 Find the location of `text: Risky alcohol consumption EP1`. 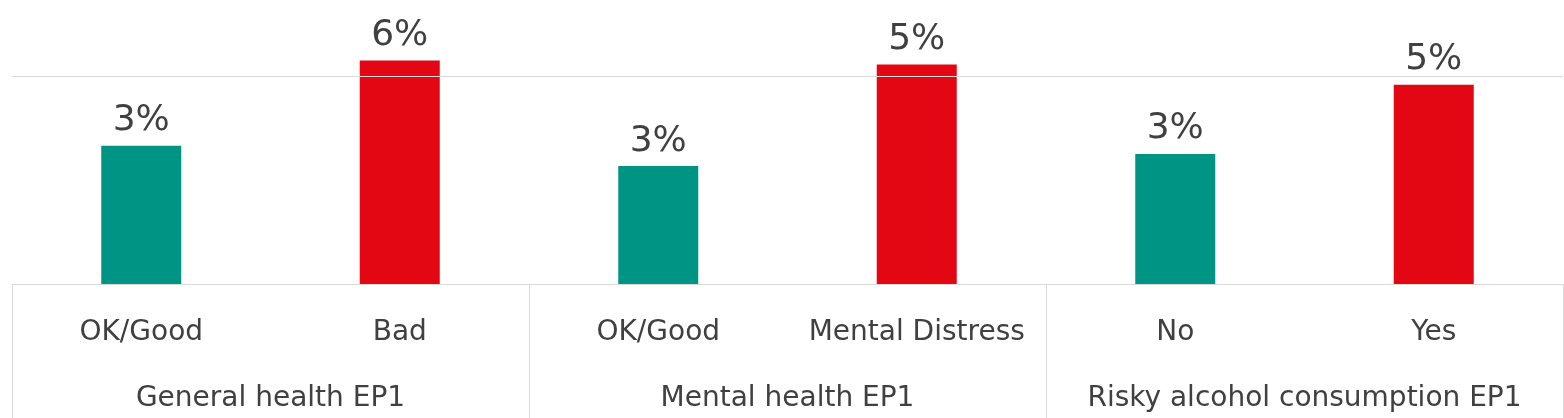

text: Risky alcohol consumption EP1 is located at coordinates (1304, 396).